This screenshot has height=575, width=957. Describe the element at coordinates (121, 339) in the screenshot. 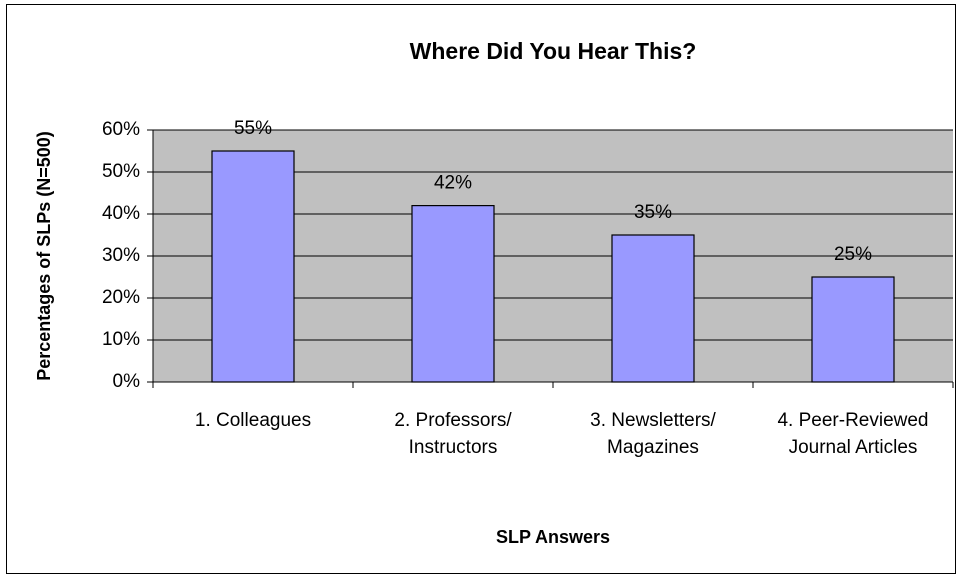

I see `y-tick-label: 10%` at that location.